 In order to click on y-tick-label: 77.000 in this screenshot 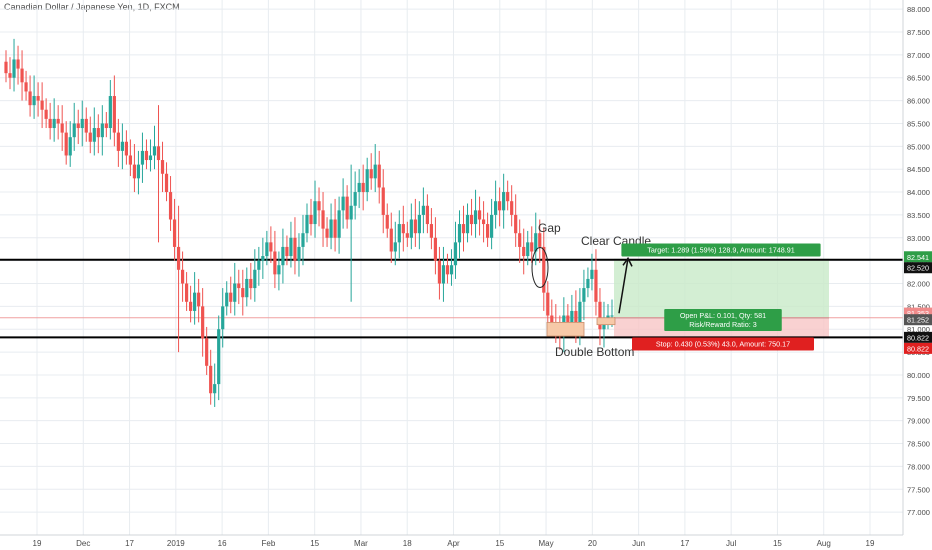, I will do `click(918, 512)`.